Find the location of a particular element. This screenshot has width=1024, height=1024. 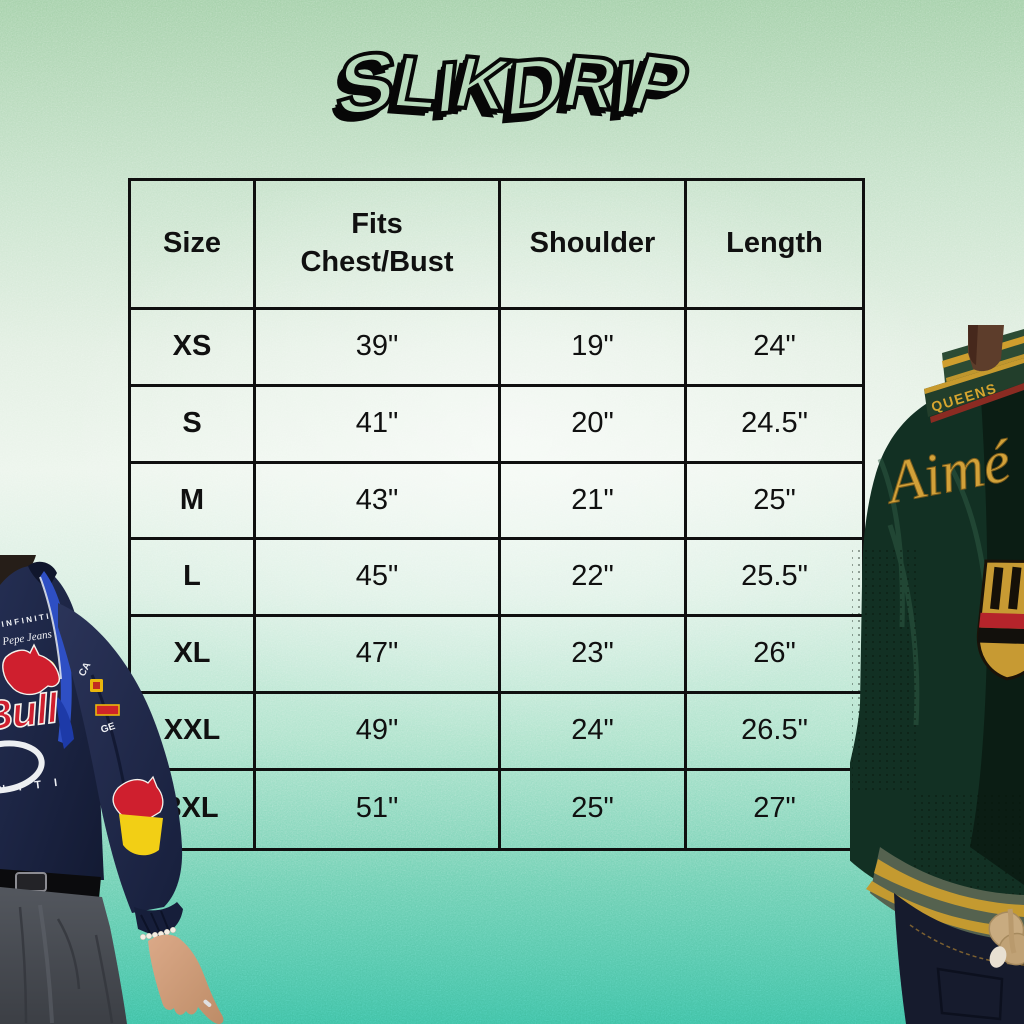

row-xl-length: 26" is located at coordinates (774, 655).